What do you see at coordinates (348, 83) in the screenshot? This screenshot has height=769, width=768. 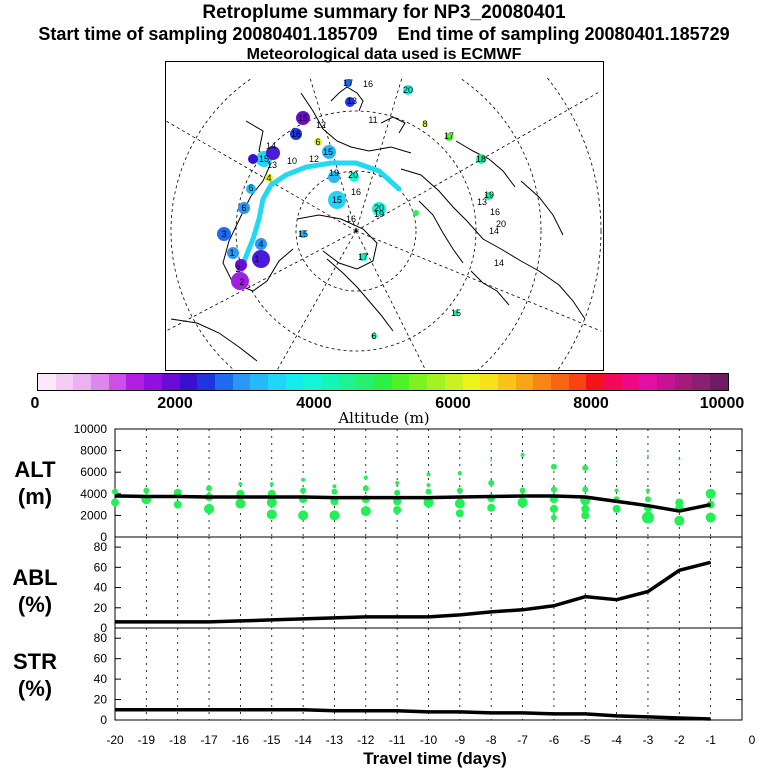 I see `map-label: 17` at bounding box center [348, 83].